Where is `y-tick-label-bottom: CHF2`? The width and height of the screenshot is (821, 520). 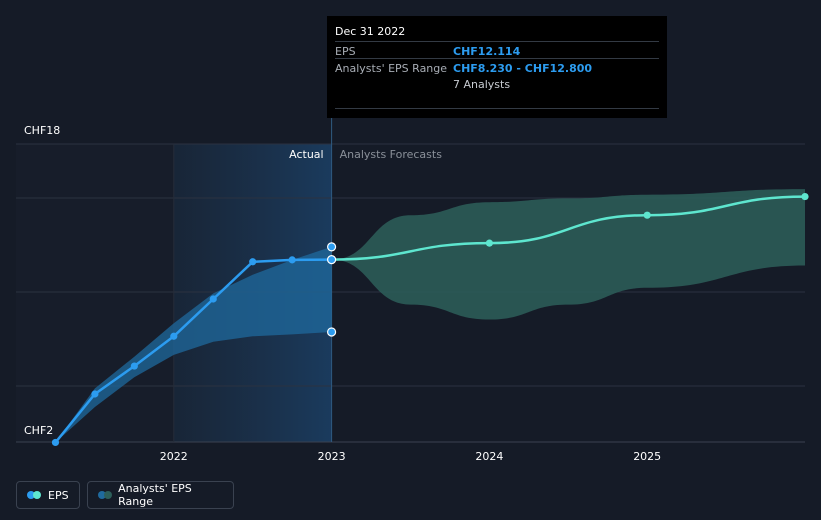 y-tick-label-bottom: CHF2 is located at coordinates (38, 430).